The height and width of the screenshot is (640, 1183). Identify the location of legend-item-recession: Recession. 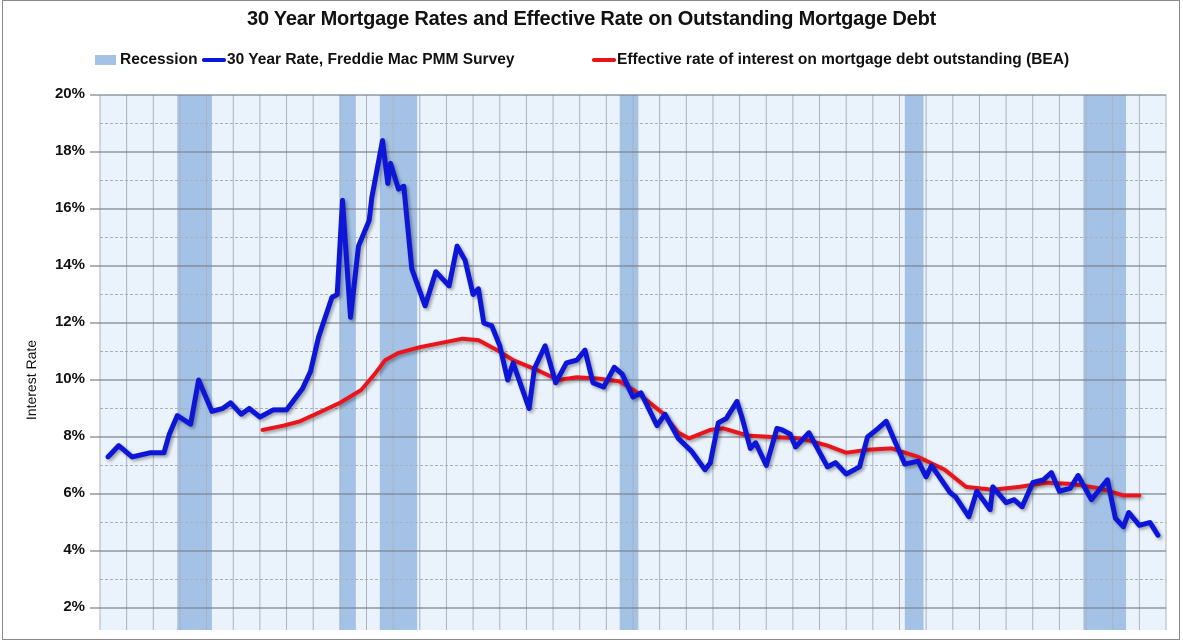
(146, 60).